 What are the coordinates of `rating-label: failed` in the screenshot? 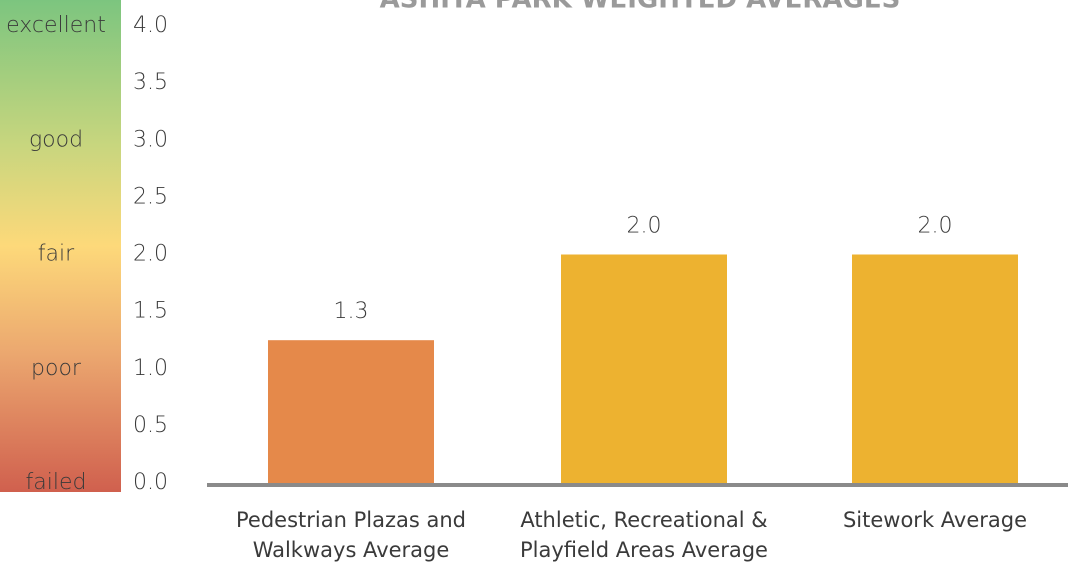 It's located at (56, 482).